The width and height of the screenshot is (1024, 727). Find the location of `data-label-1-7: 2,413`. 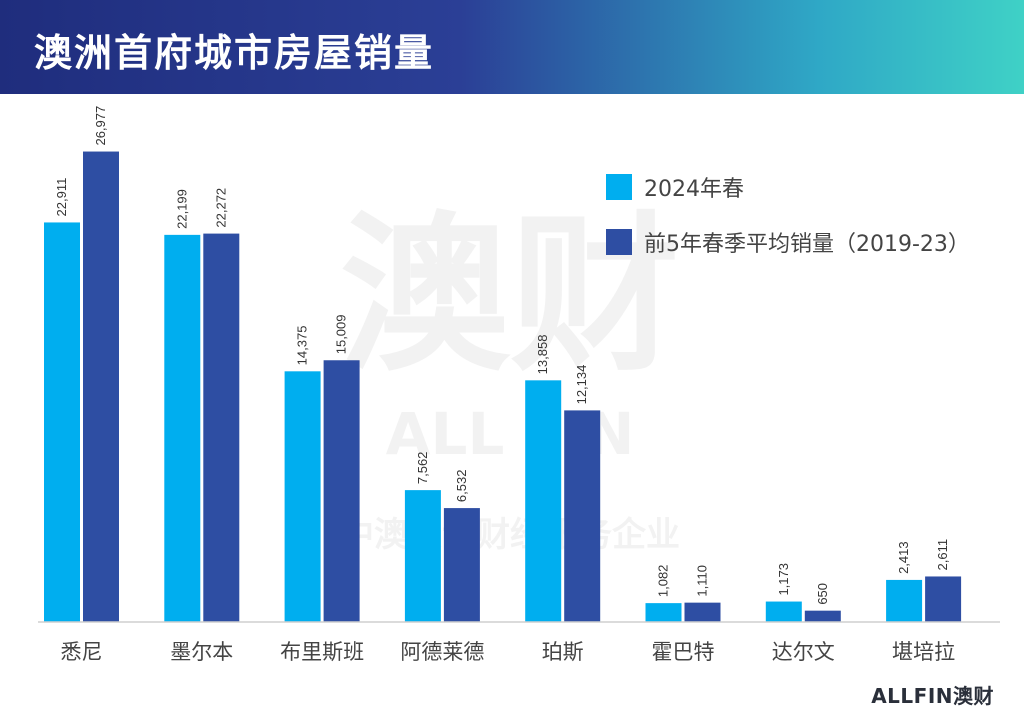

data-label-1-7: 2,413 is located at coordinates (903, 557).